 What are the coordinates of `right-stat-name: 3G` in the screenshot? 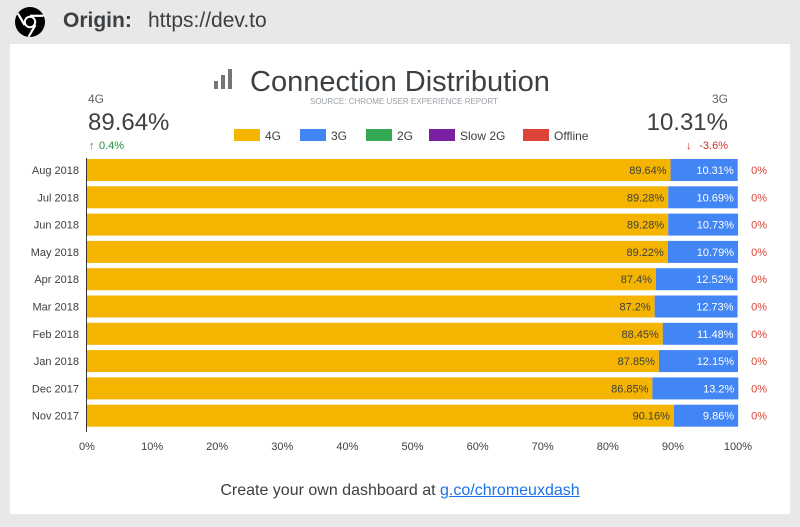 It's located at (720, 99).